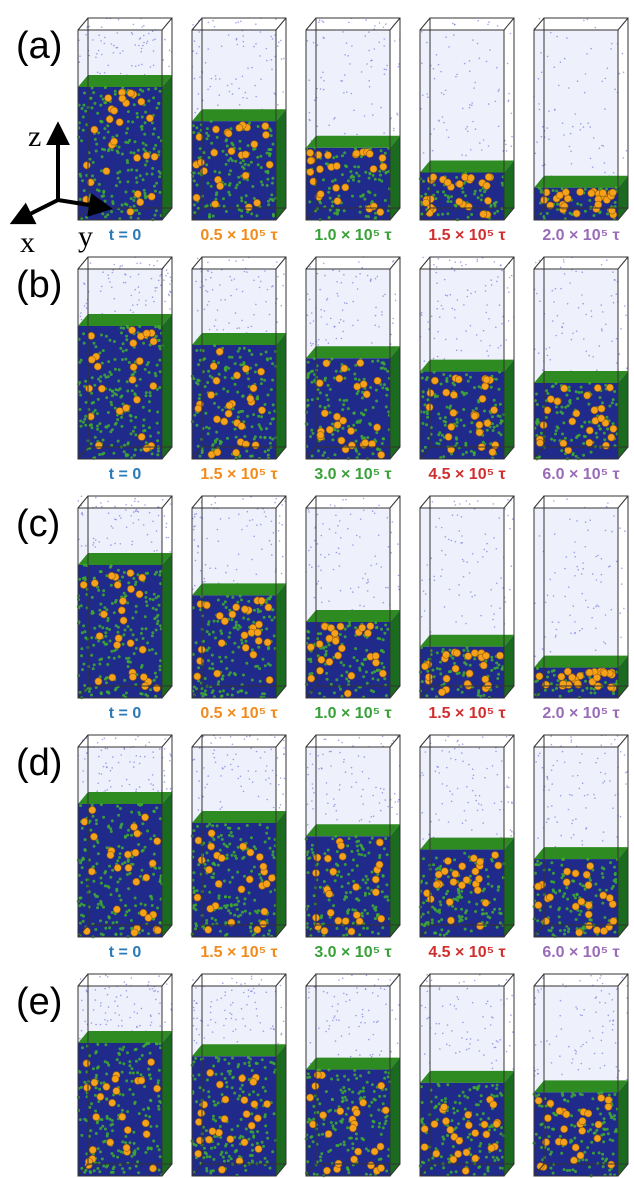  What do you see at coordinates (467, 369) in the screenshot?
I see `frame-4: 4.5 × 10⁵ τ` at bounding box center [467, 369].